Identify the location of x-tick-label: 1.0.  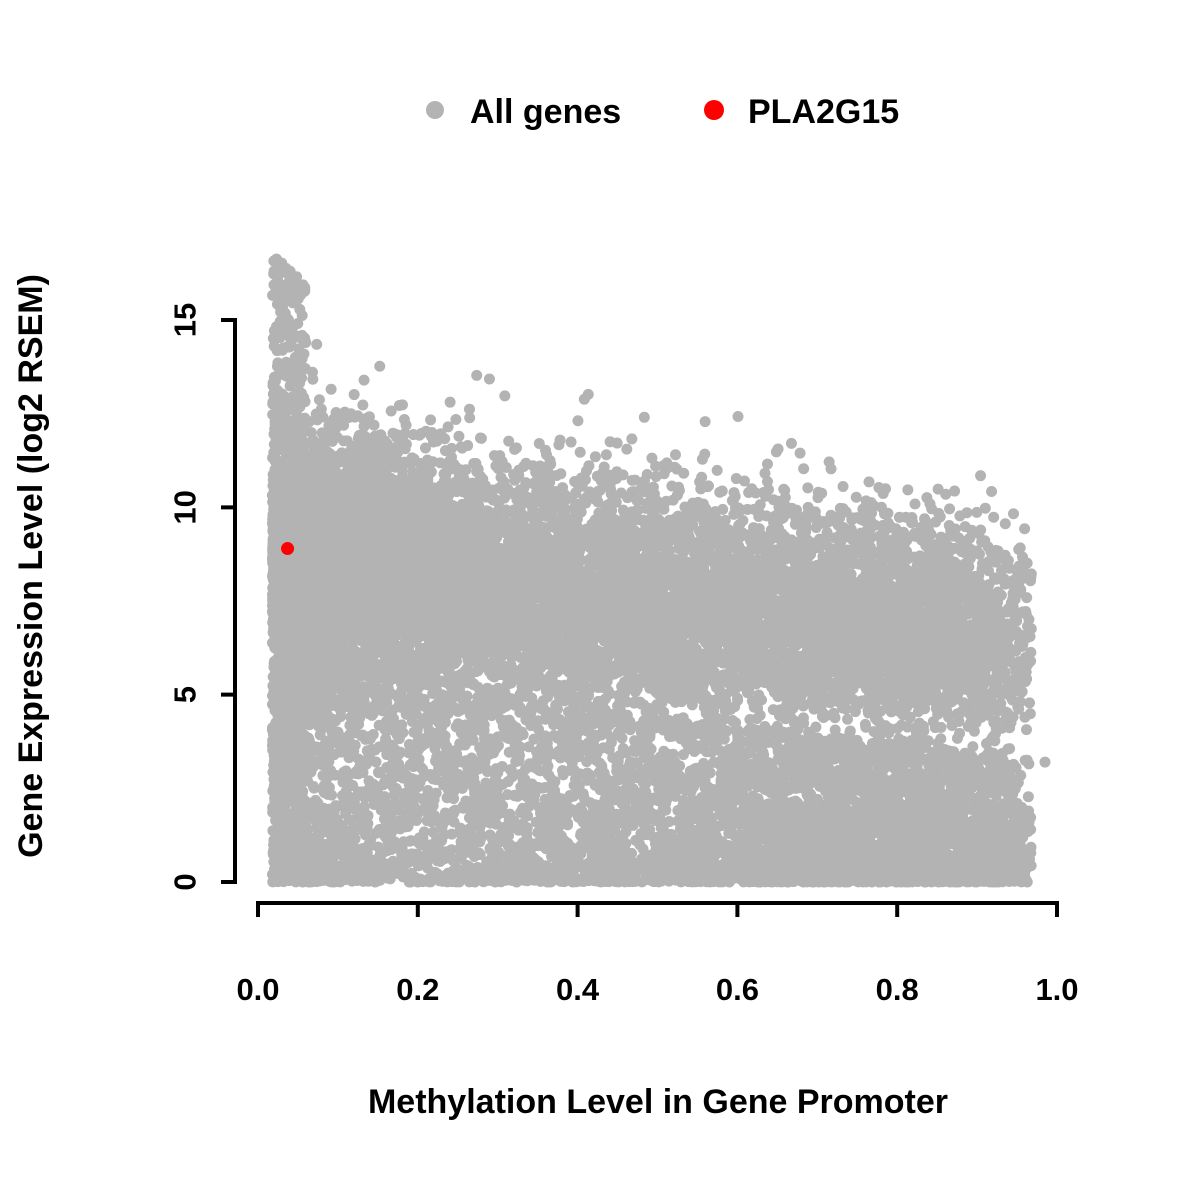
(1056, 989).